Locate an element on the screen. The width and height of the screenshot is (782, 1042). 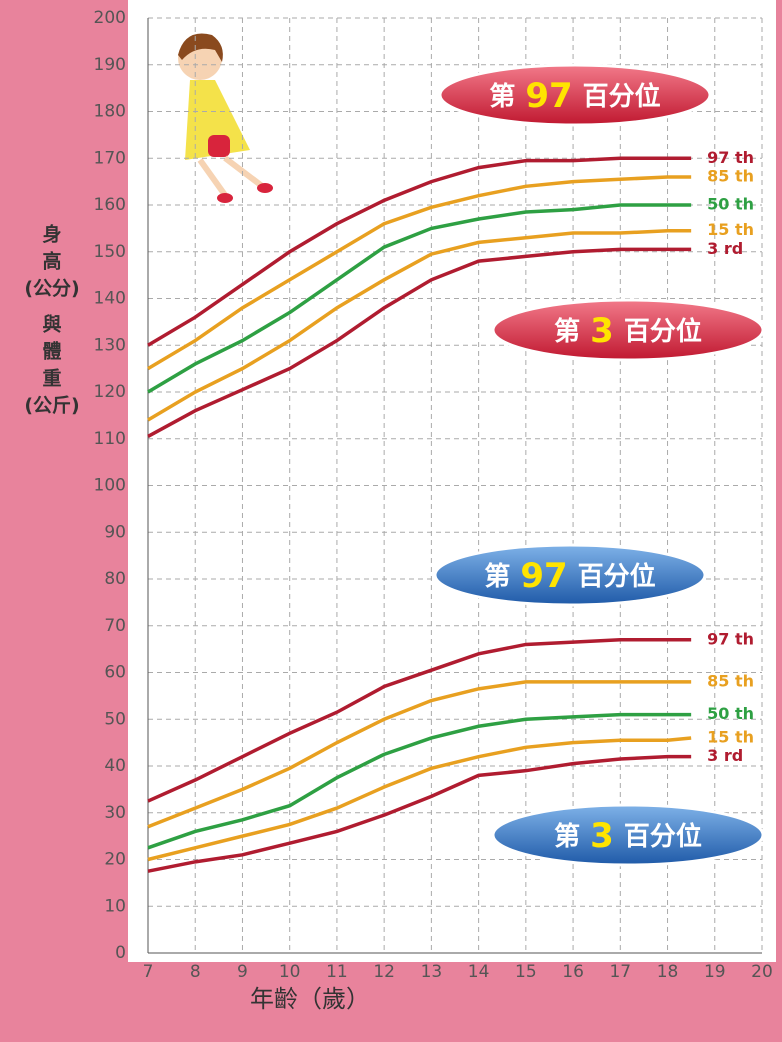
x-tick-label: 16 is located at coordinates (573, 972).